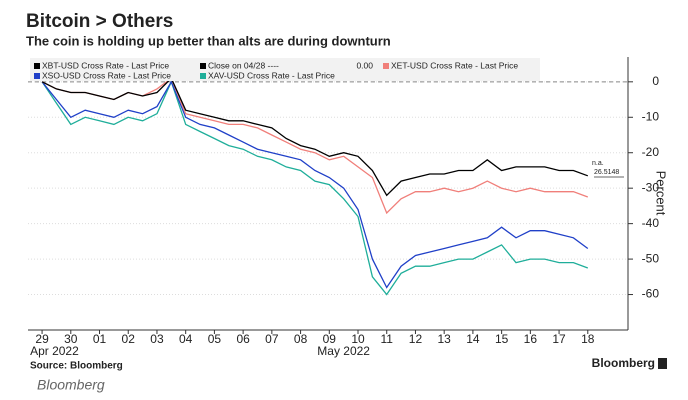 This screenshot has width=688, height=400. Describe the element at coordinates (531, 339) in the screenshot. I see `x-tick-label: 16` at that location.